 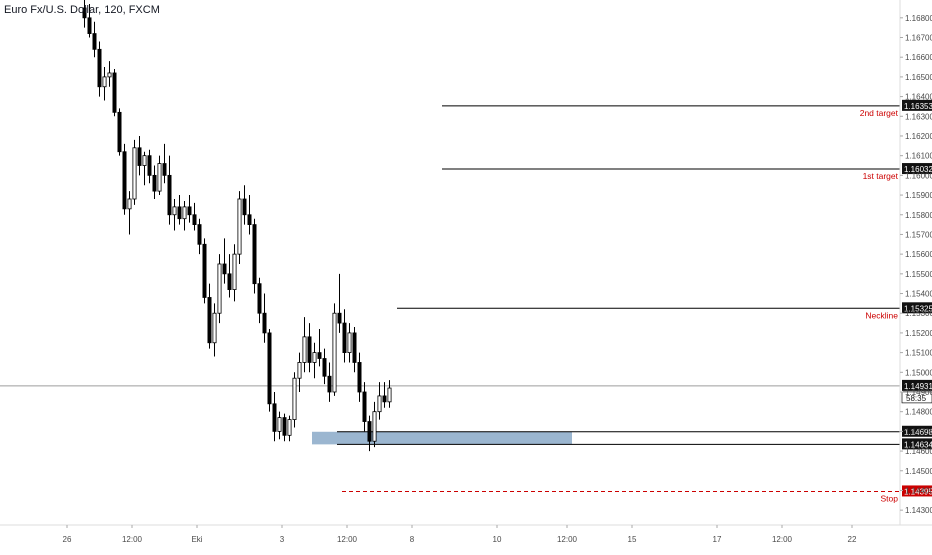 I want to click on level-name-label: Stop, so click(x=890, y=498).